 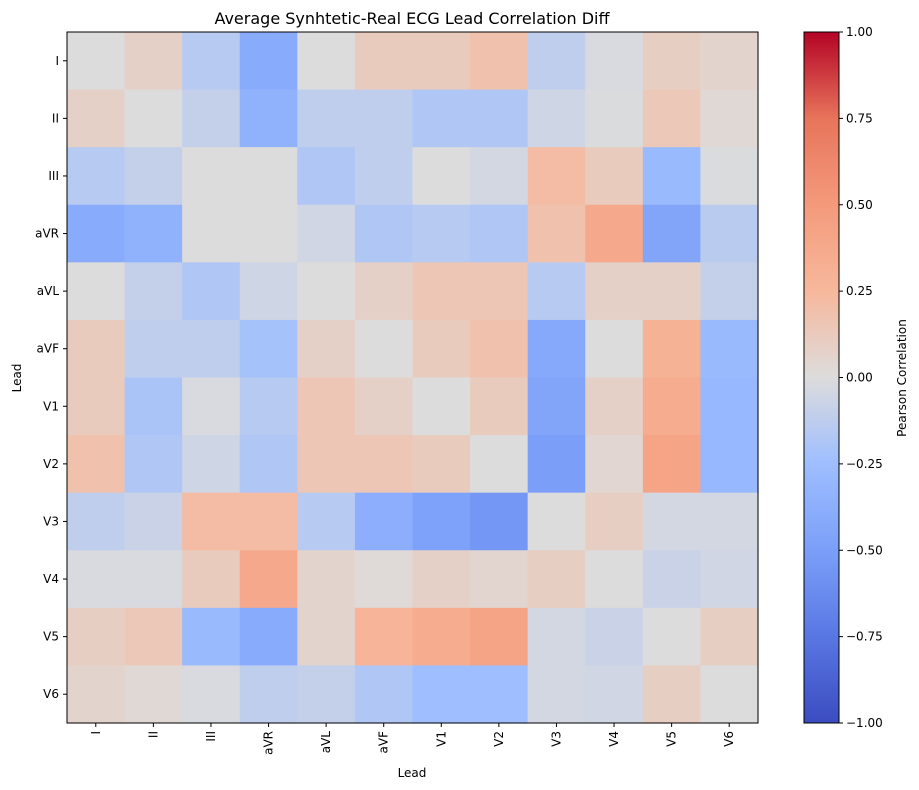 I want to click on colorbar-tick-label: 0.00, so click(x=859, y=378).